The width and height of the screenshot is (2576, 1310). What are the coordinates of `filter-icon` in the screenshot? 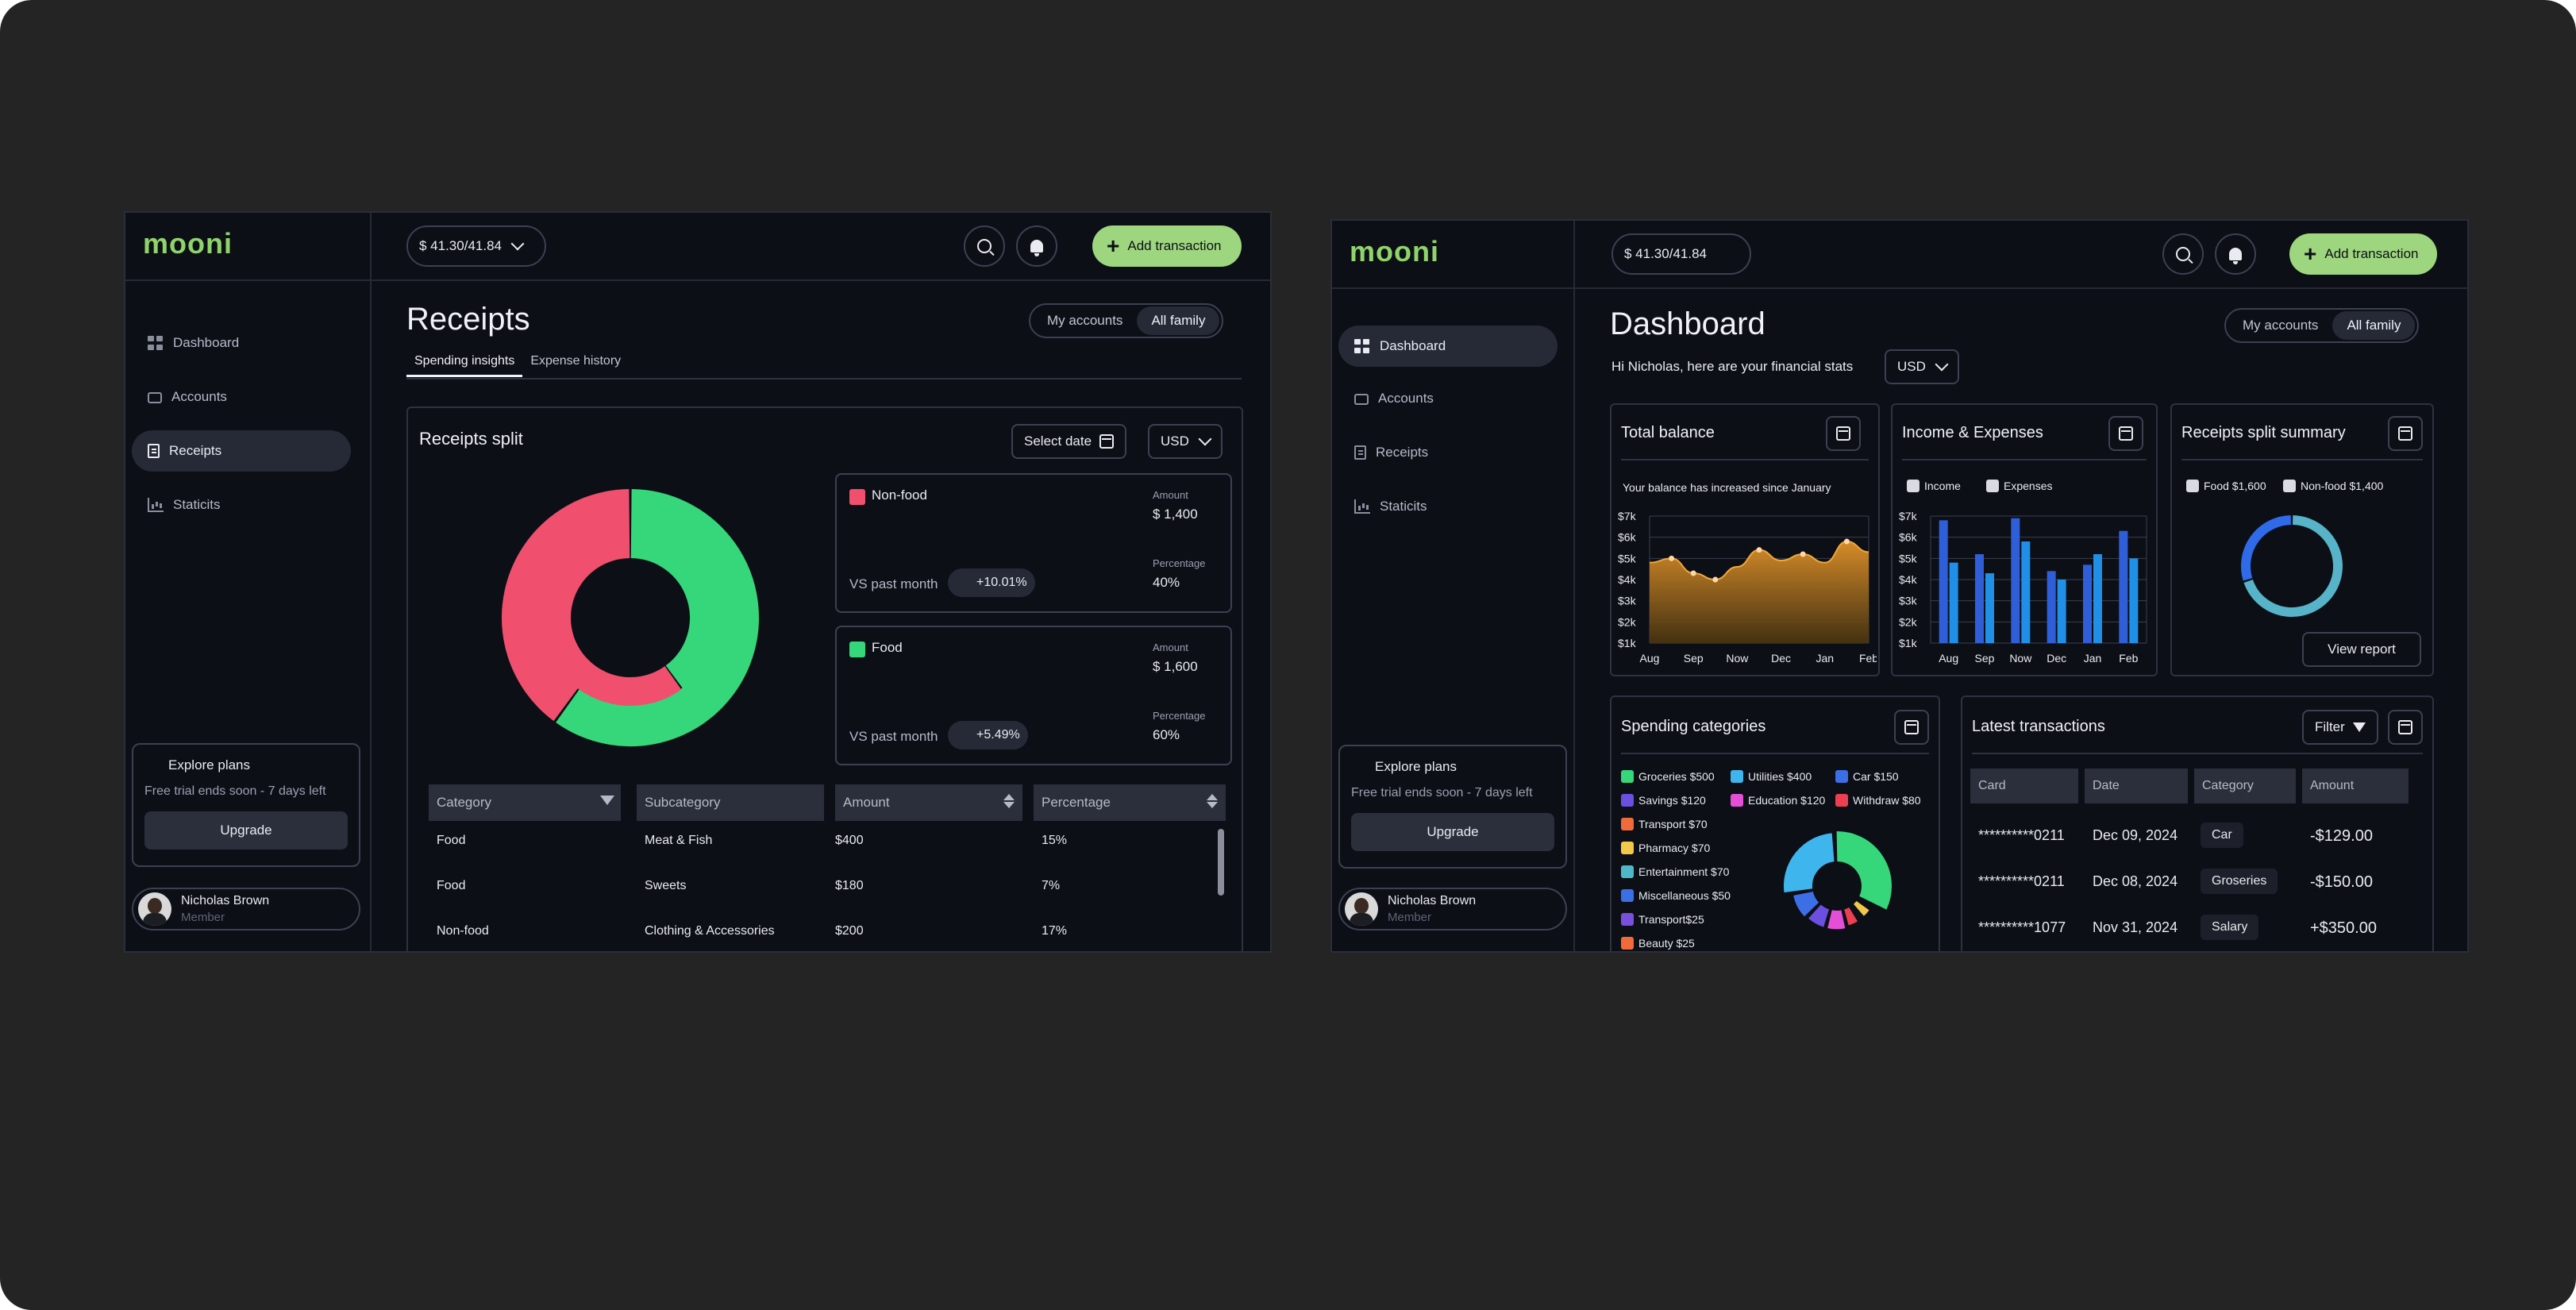 It's located at (607, 800).